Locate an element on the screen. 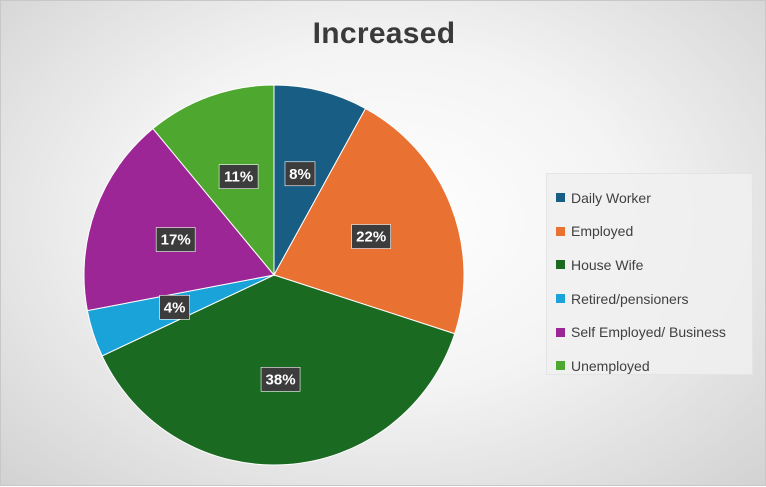 Image resolution: width=766 pixels, height=487 pixels. data-label-text: 4% is located at coordinates (175, 307).